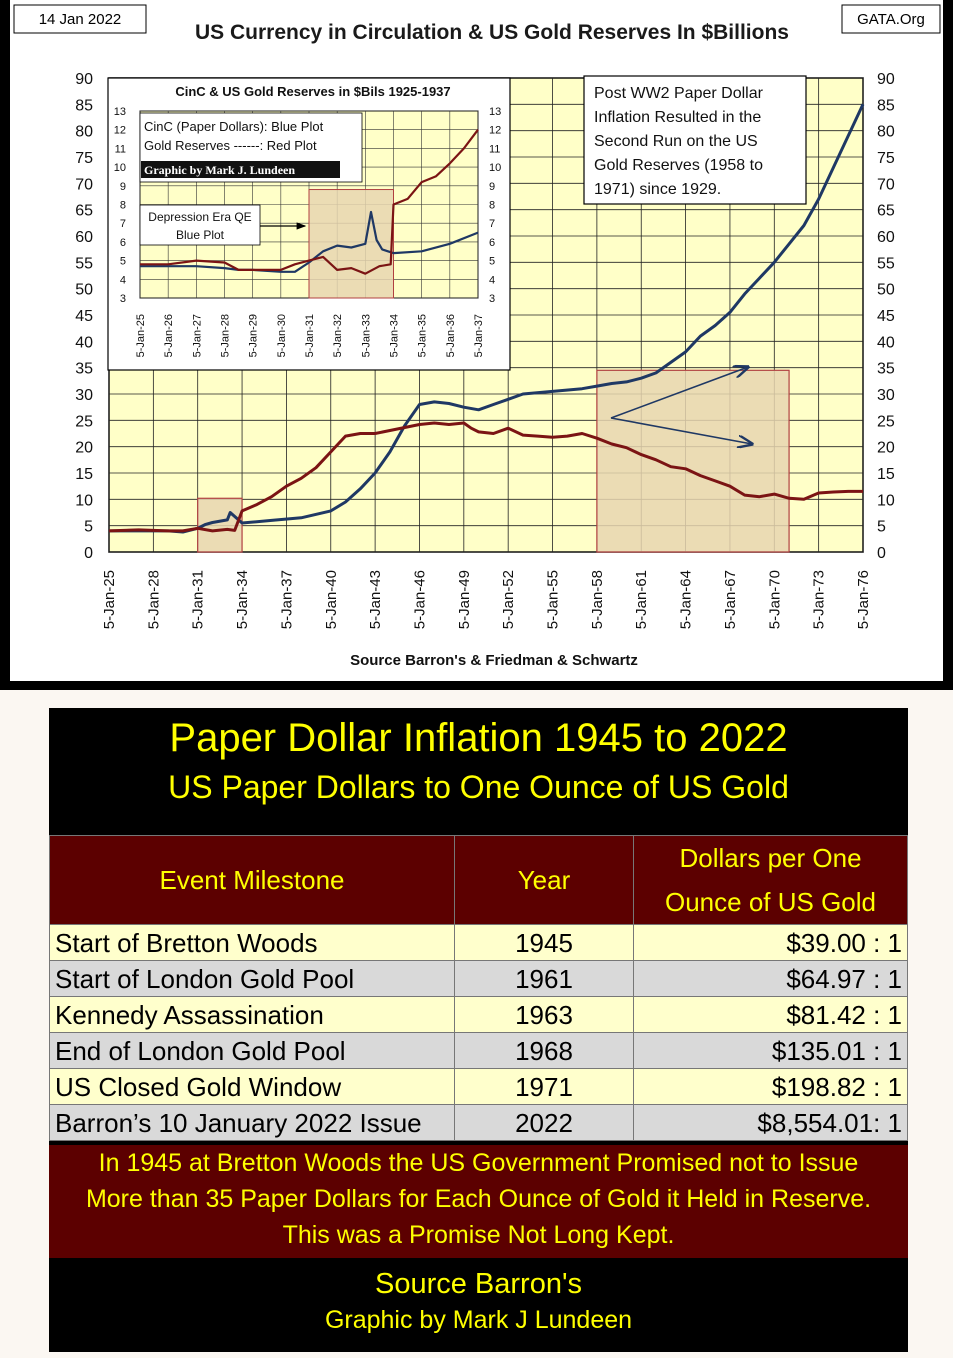 The width and height of the screenshot is (953, 1358). What do you see at coordinates (544, 1014) in the screenshot?
I see `cell-year: 1963` at bounding box center [544, 1014].